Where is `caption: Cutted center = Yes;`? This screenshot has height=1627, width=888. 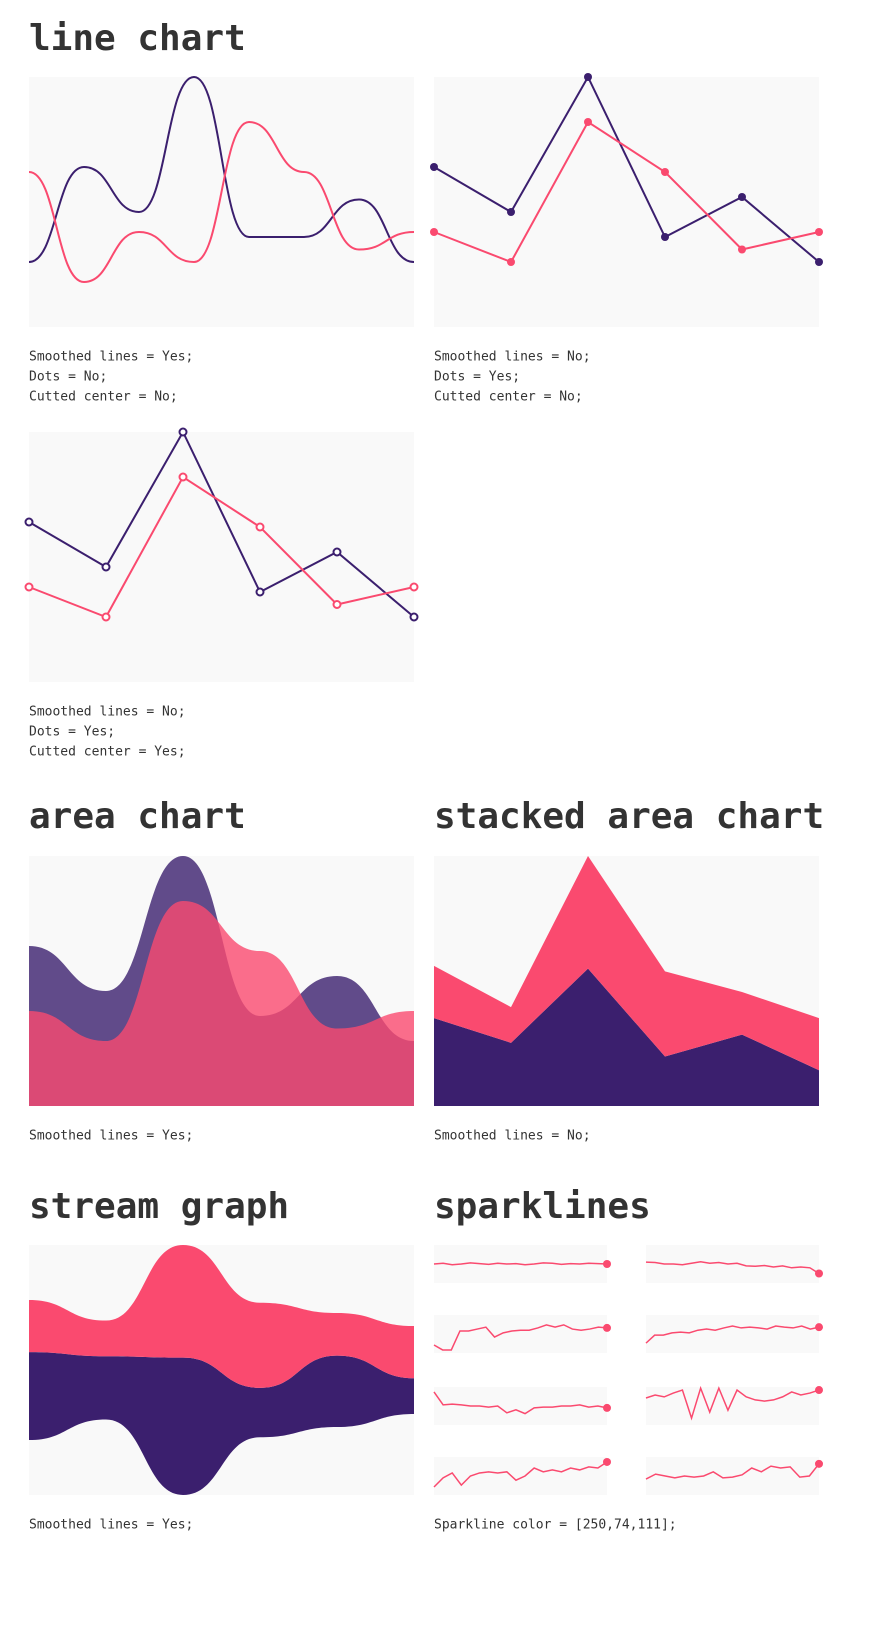
caption: Cutted center = Yes; is located at coordinates (107, 752).